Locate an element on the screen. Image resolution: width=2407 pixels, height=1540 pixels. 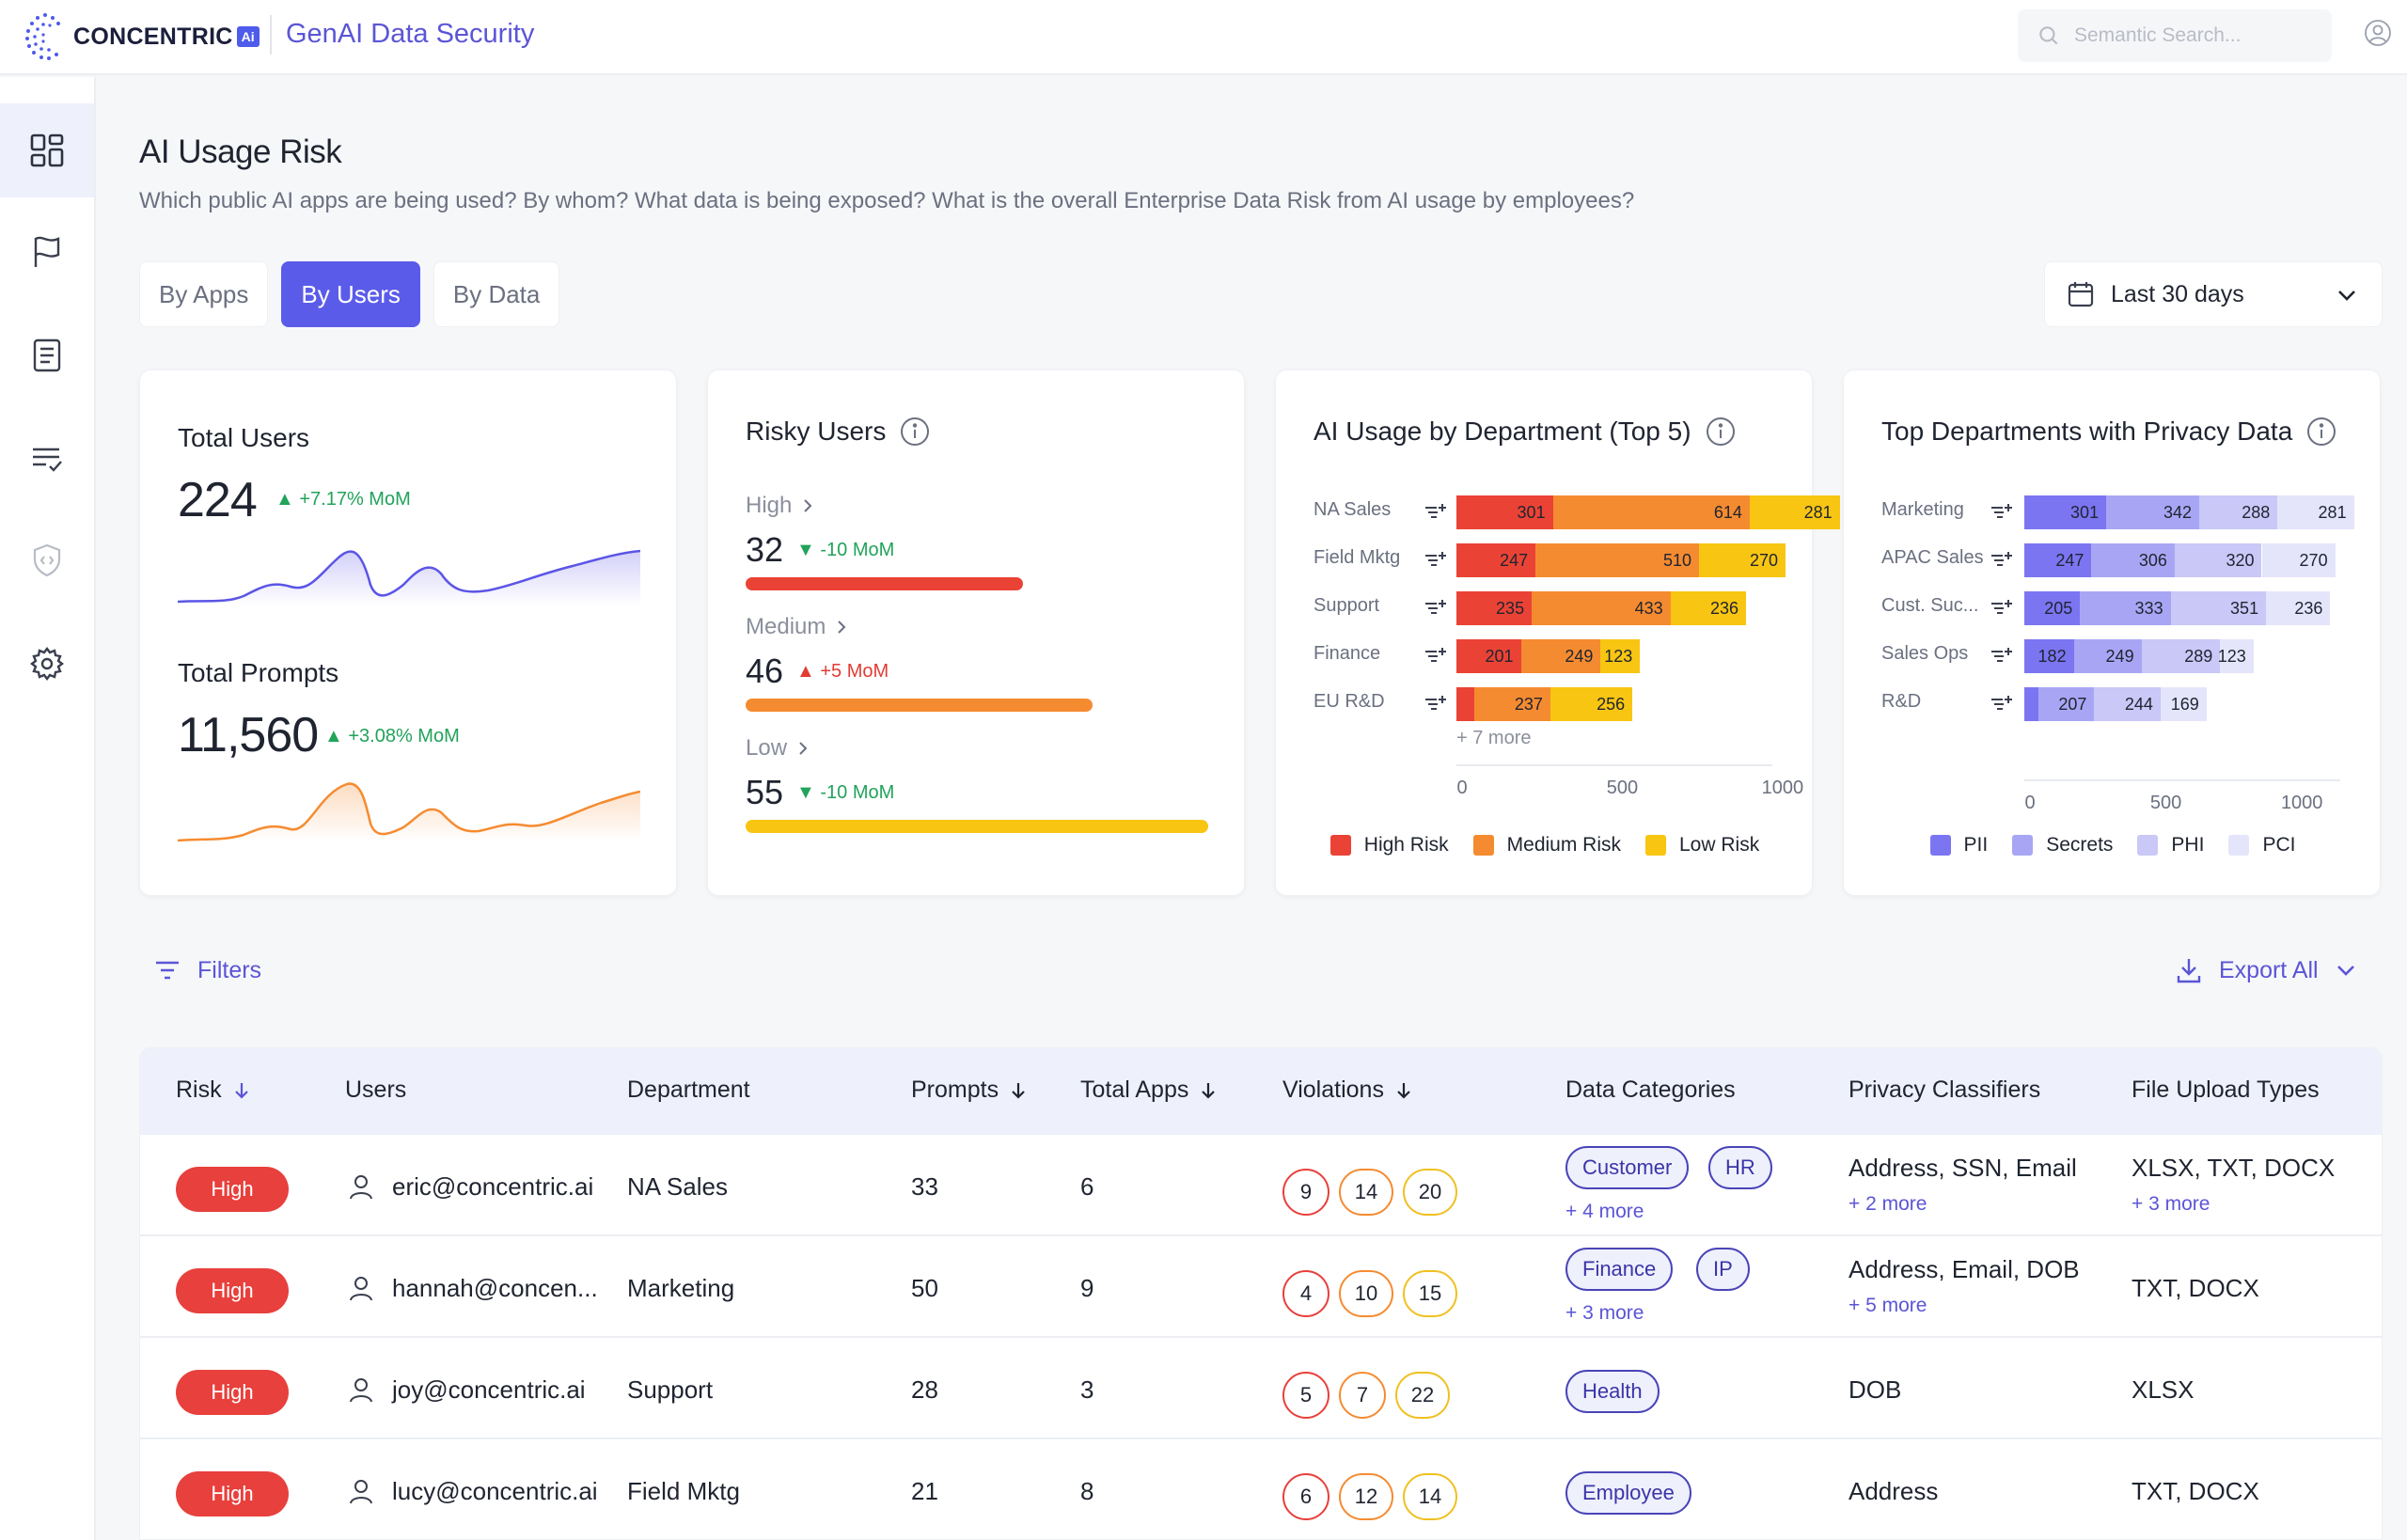
bar-segment: 333 is located at coordinates (2125, 608).